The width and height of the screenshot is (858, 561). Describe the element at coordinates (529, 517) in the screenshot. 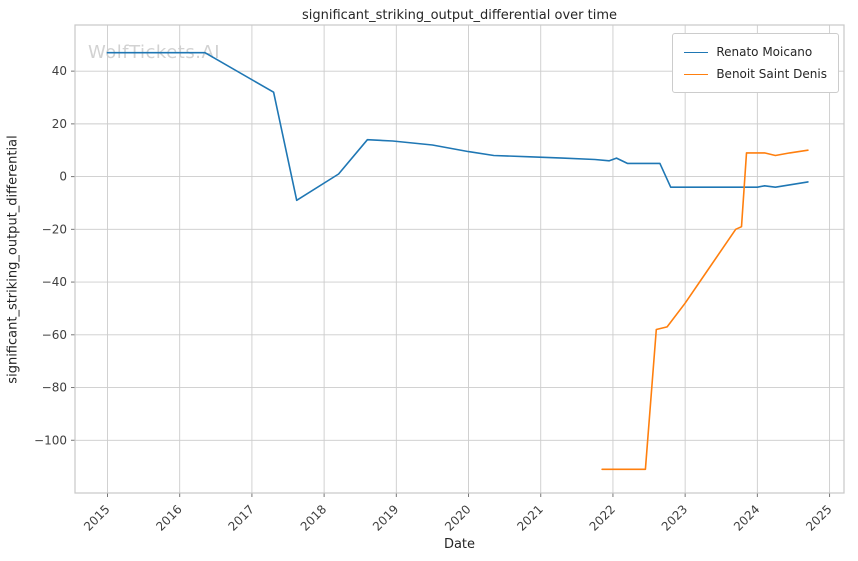

I see `x-tick-label: 2021` at that location.